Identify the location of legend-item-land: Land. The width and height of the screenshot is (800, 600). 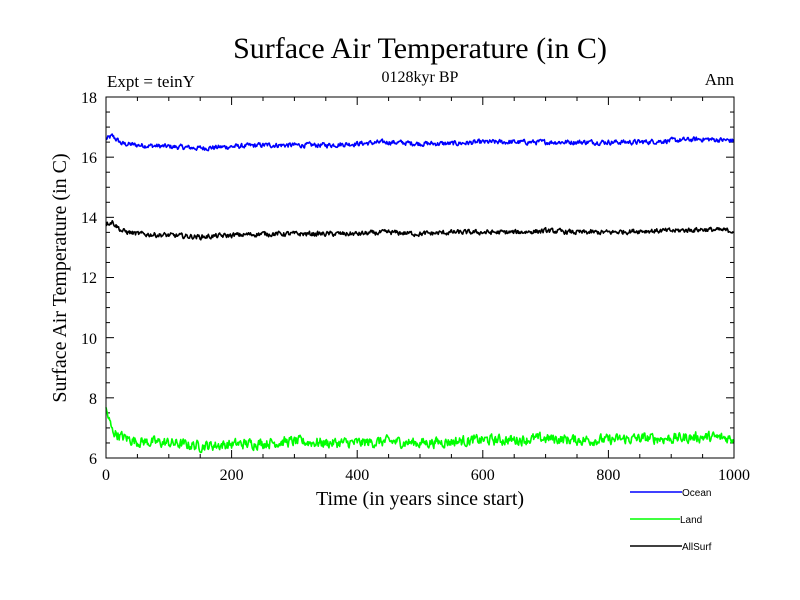
(666, 520).